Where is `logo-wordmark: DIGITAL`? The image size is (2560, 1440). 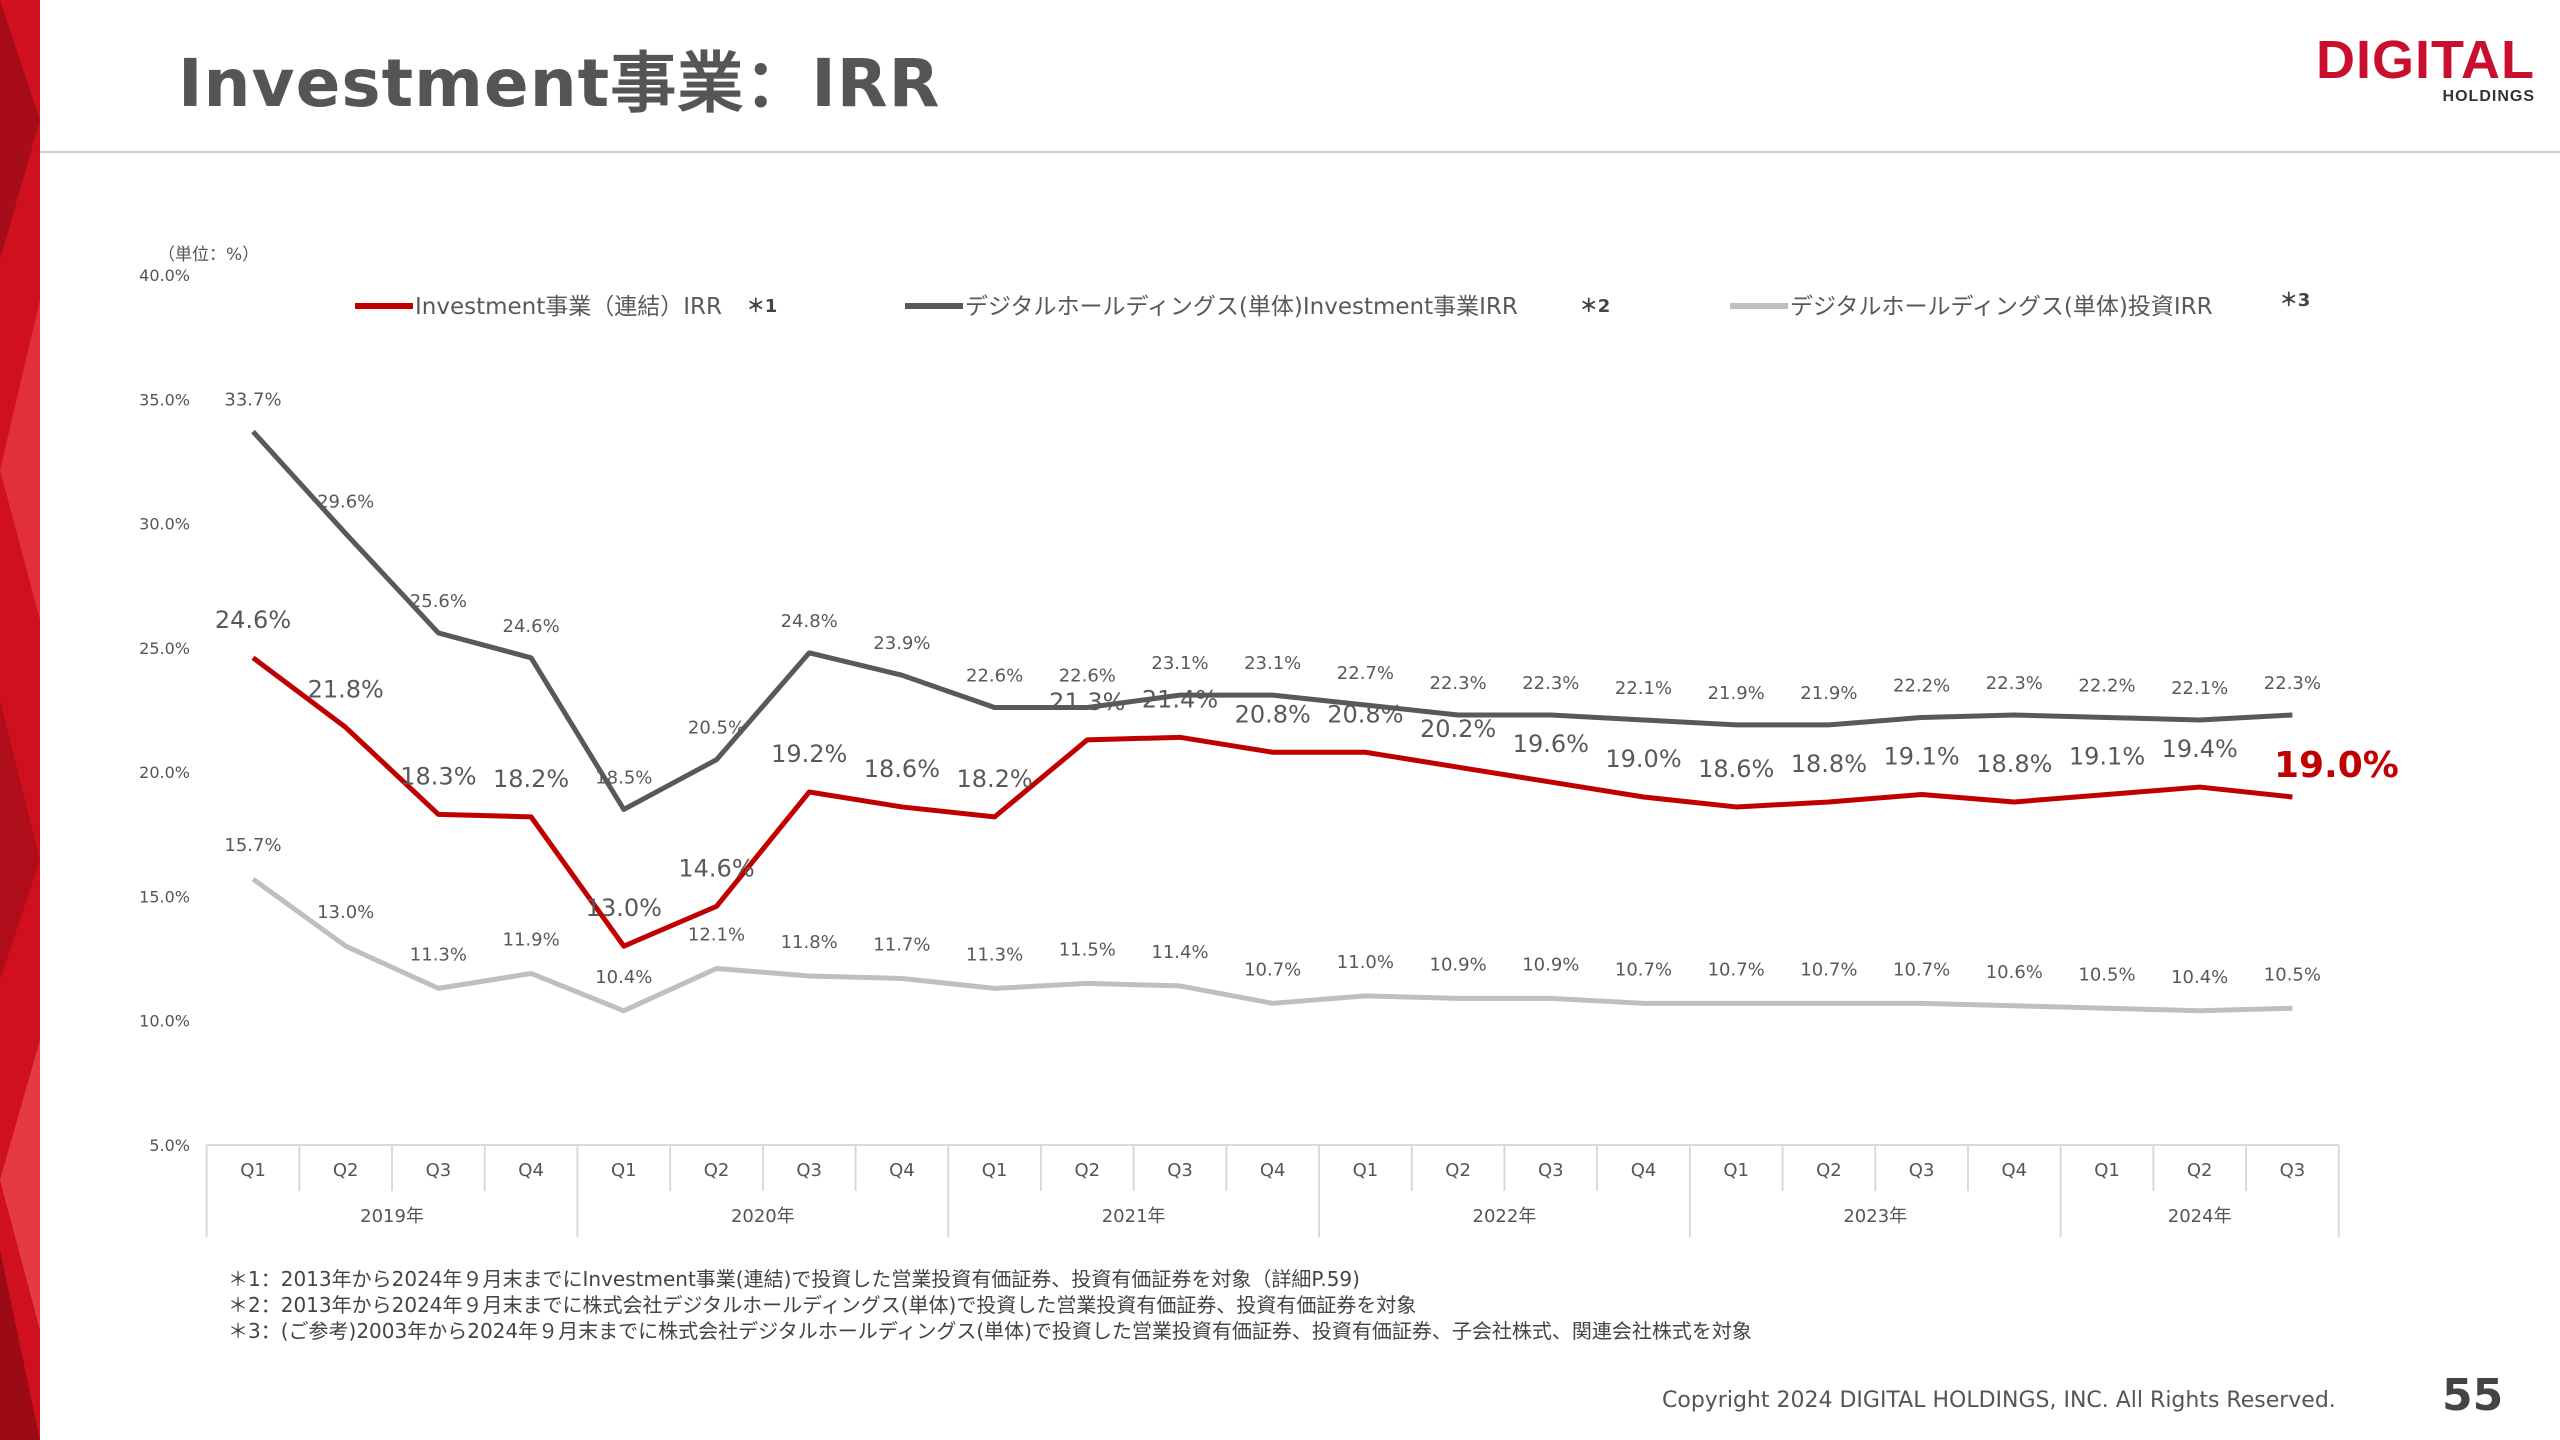
logo-wordmark: DIGITAL is located at coordinates (2425, 60).